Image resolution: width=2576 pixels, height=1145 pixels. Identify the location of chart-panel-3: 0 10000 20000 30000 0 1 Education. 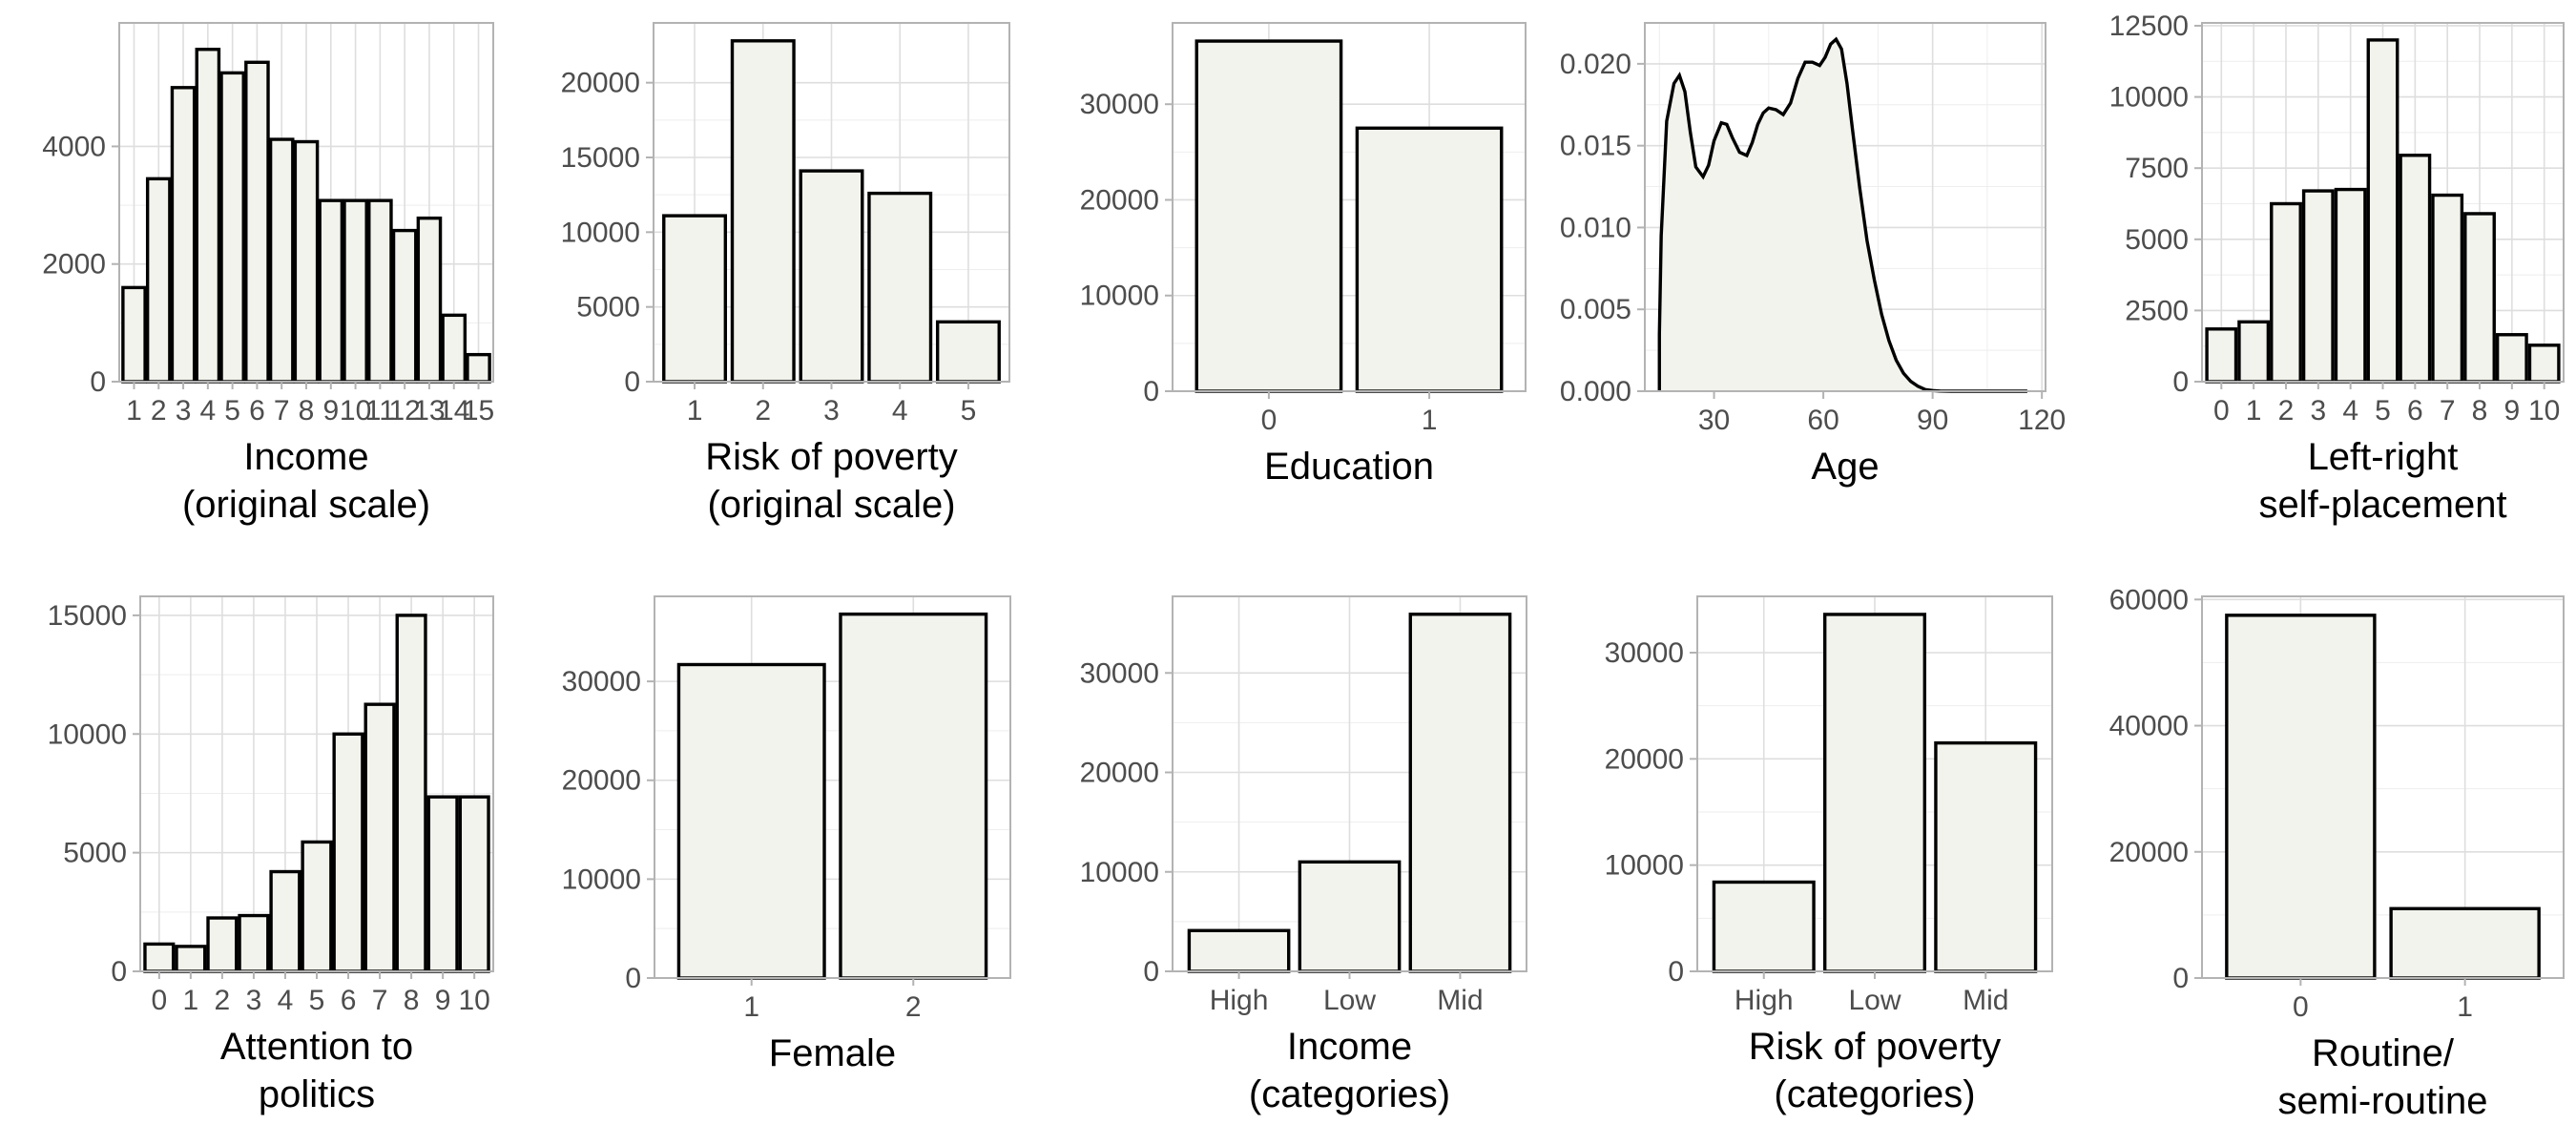
(1303, 255).